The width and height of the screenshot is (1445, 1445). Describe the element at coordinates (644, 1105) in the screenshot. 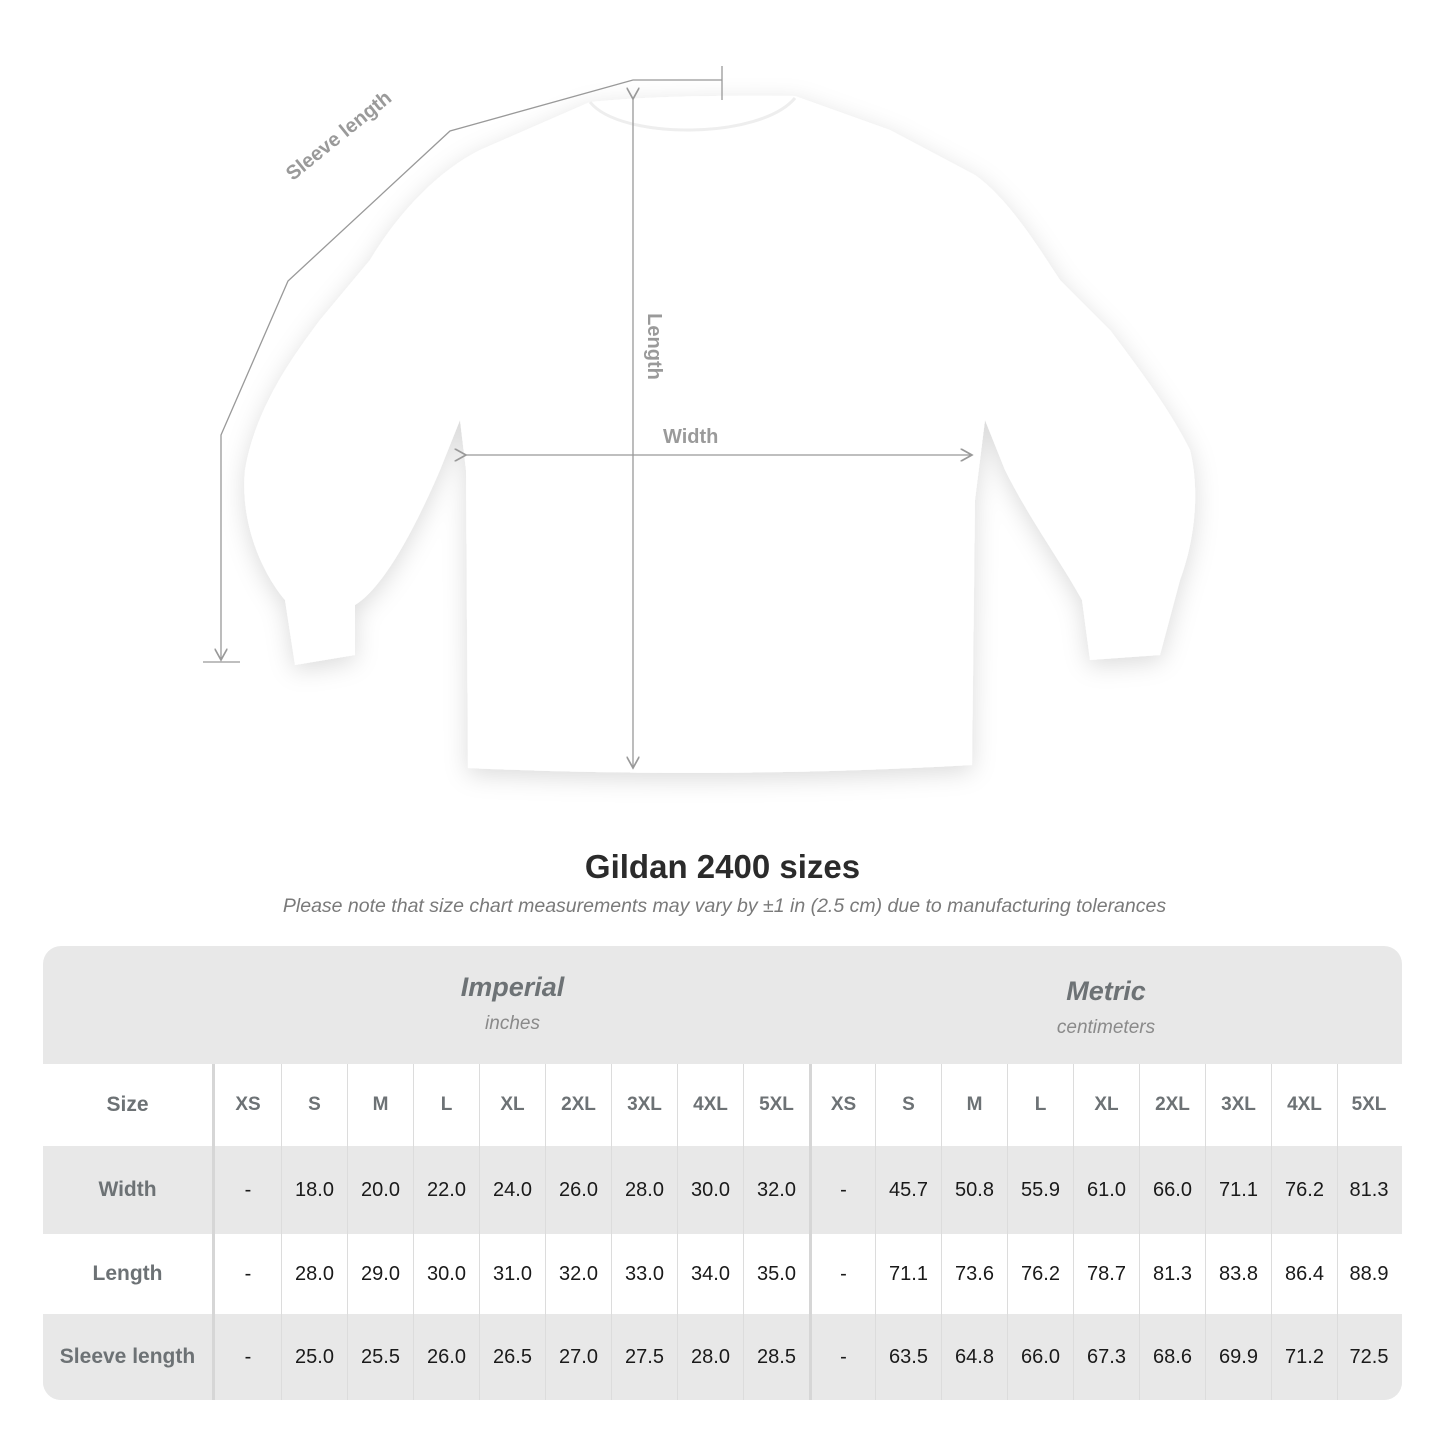

I see `imperial-size-header: 3XL` at that location.